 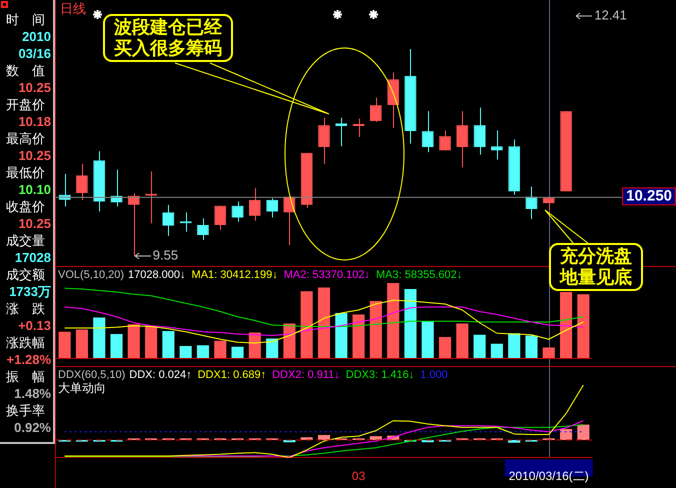 I want to click on annotation: 9.55, so click(x=165, y=255).